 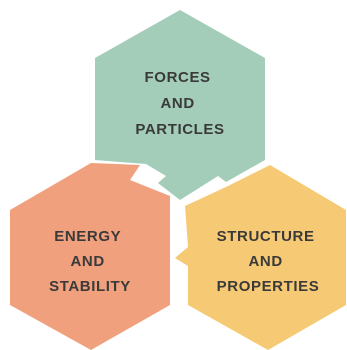 I want to click on hex-structure-and-properties-line-2: AND, so click(x=265, y=261).